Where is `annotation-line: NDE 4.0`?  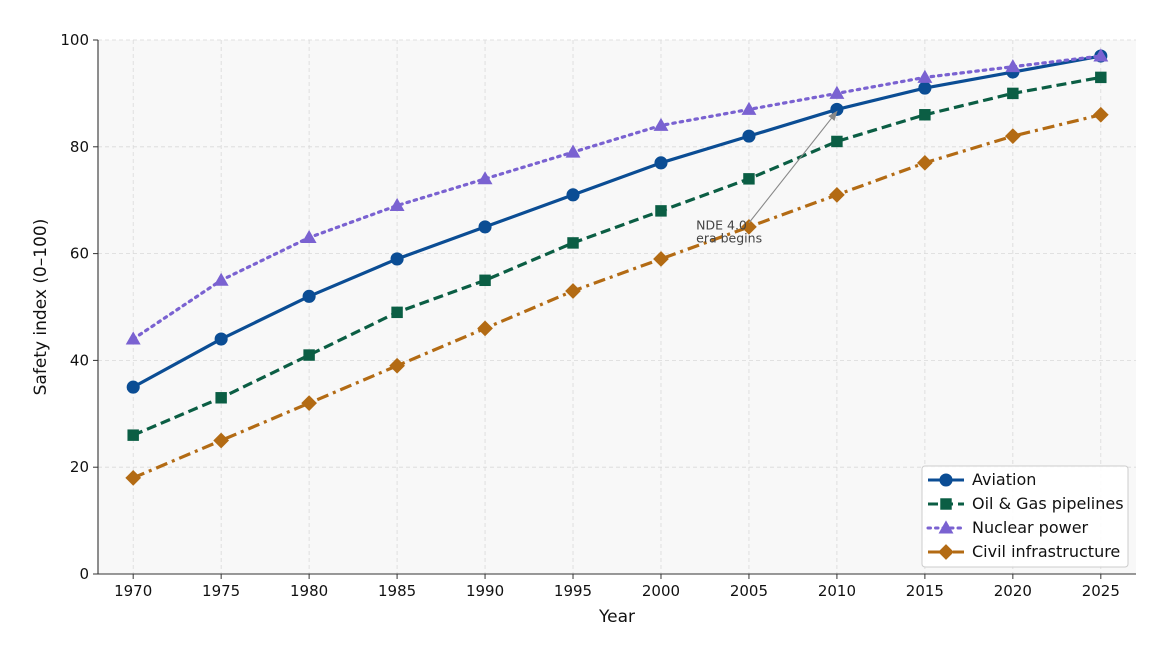
annotation-line: NDE 4.0 is located at coordinates (721, 225).